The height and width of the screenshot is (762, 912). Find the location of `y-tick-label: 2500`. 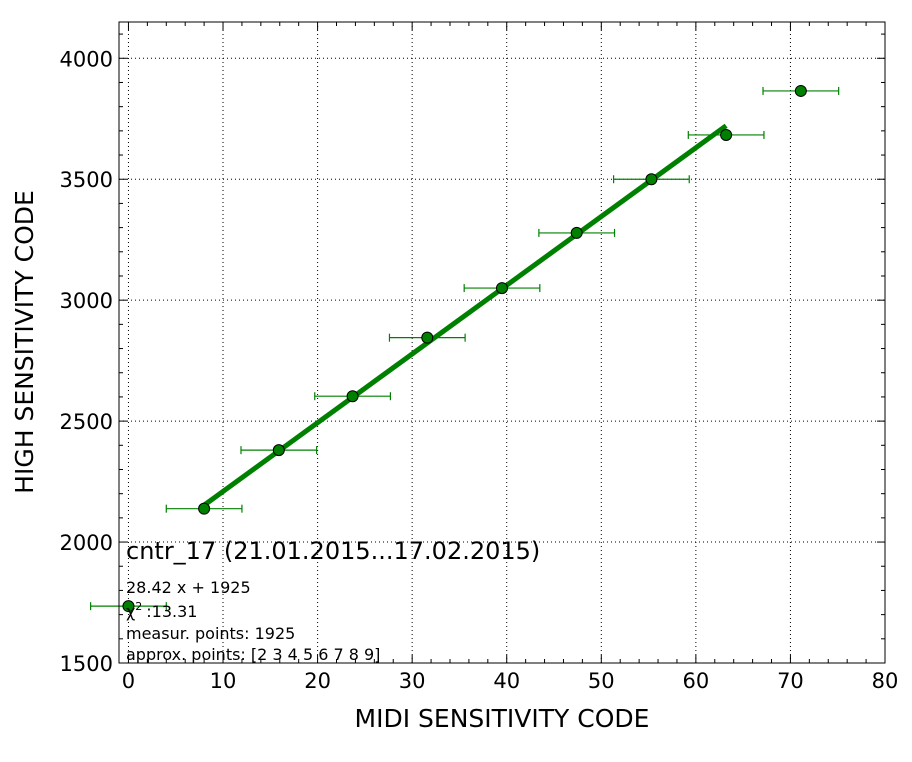

y-tick-label: 2500 is located at coordinates (86, 422).